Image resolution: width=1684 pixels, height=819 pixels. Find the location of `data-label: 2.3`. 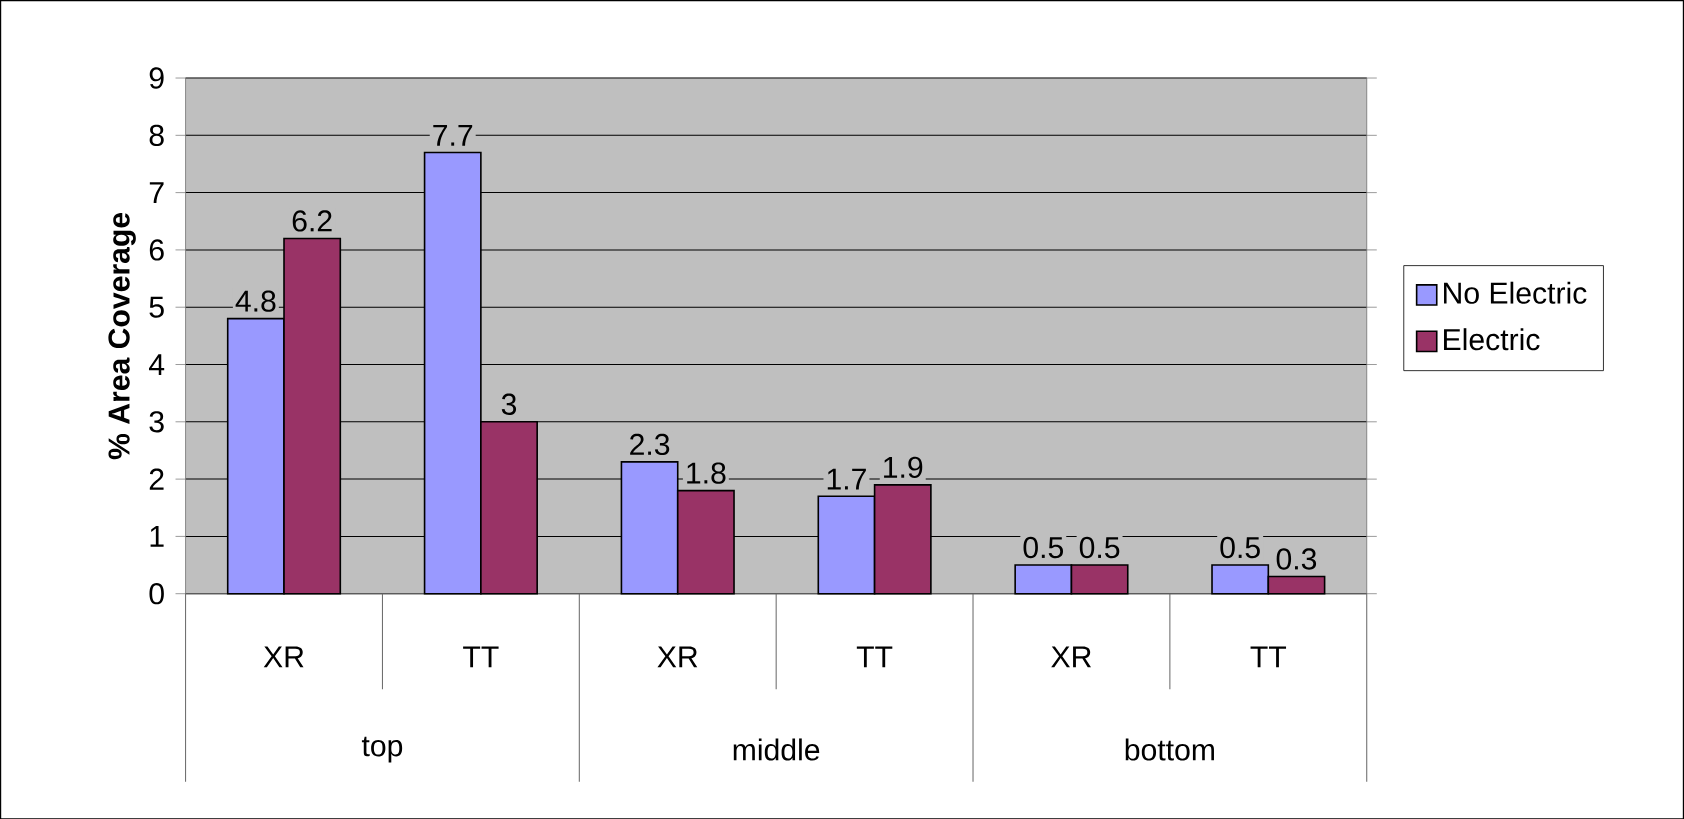

data-label: 2.3 is located at coordinates (650, 444).